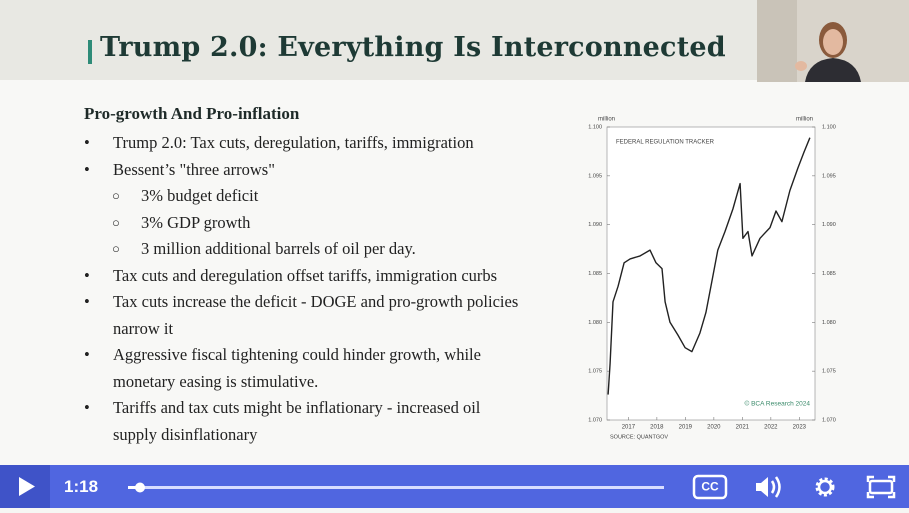 The width and height of the screenshot is (909, 513). What do you see at coordinates (81, 486) in the screenshot?
I see `current-time: 1:18` at bounding box center [81, 486].